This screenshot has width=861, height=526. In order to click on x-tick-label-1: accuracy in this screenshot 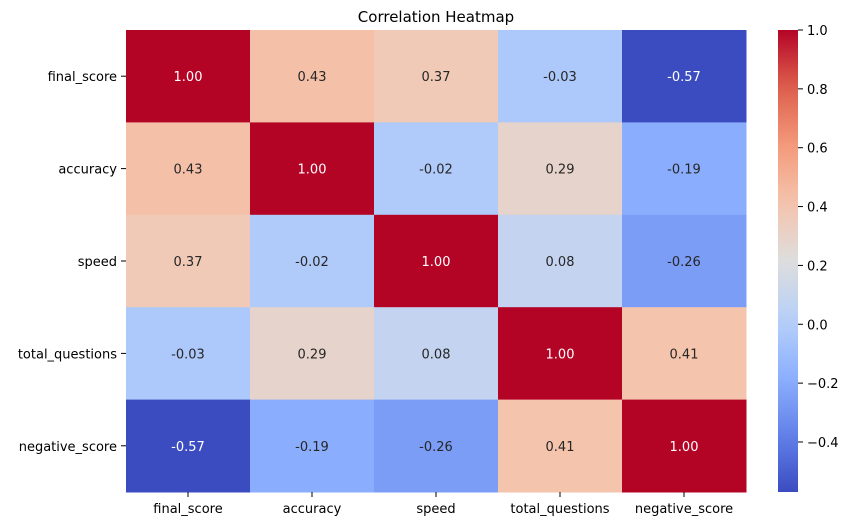, I will do `click(312, 509)`.